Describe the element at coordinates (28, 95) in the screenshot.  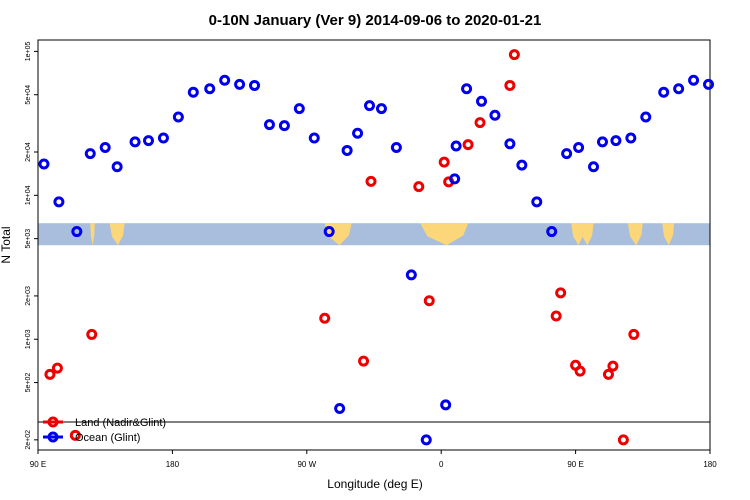
I see `y-tick-label: 5e+04` at that location.